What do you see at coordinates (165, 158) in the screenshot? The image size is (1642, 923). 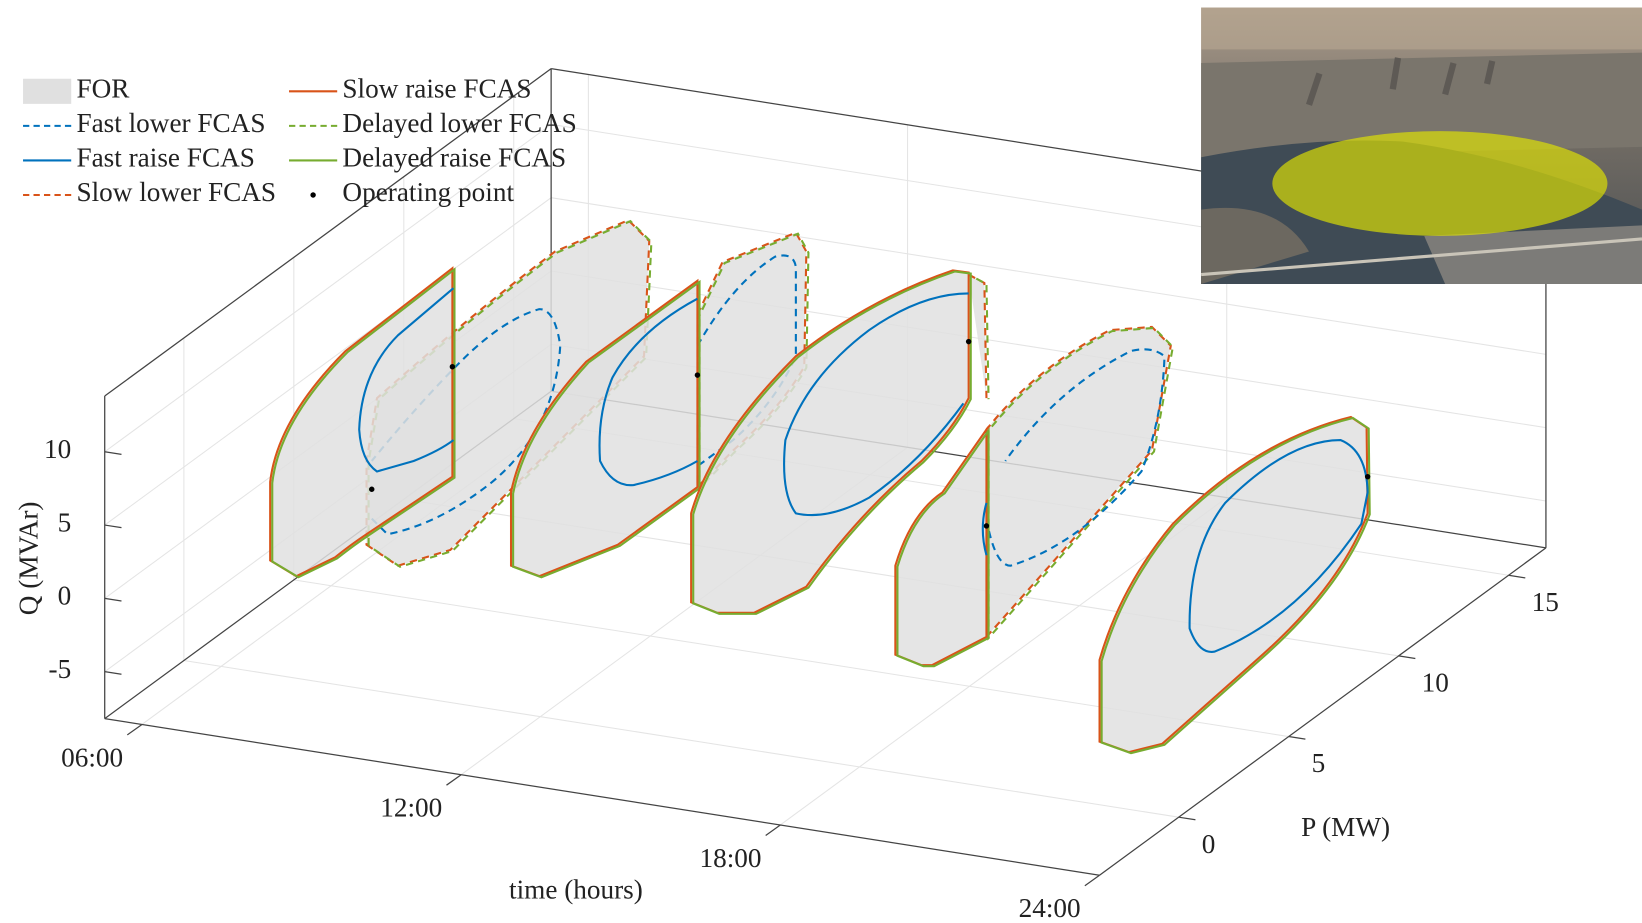 I see `legend-label: Fast raise FCAS` at bounding box center [165, 158].